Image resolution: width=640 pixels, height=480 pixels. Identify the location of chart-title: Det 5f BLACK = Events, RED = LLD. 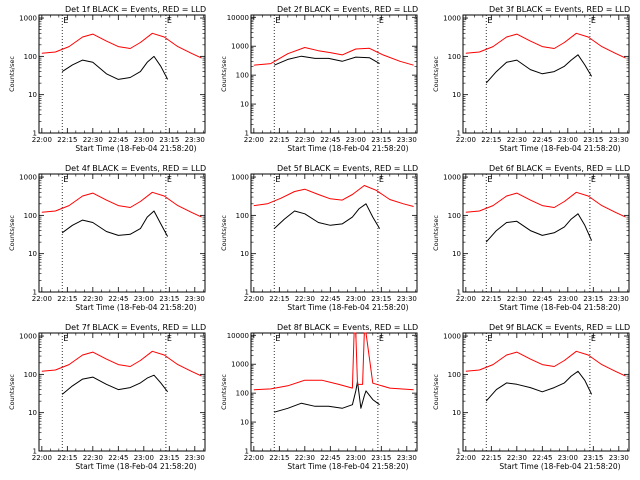
(347, 168).